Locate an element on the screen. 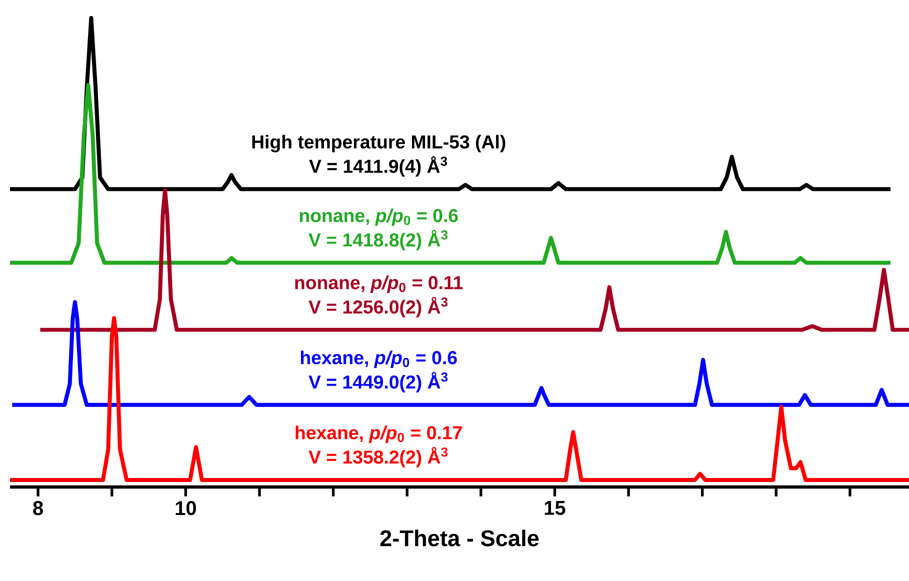 Image resolution: width=909 pixels, height=581 pixels. x-tick-label: 8 is located at coordinates (38, 508).